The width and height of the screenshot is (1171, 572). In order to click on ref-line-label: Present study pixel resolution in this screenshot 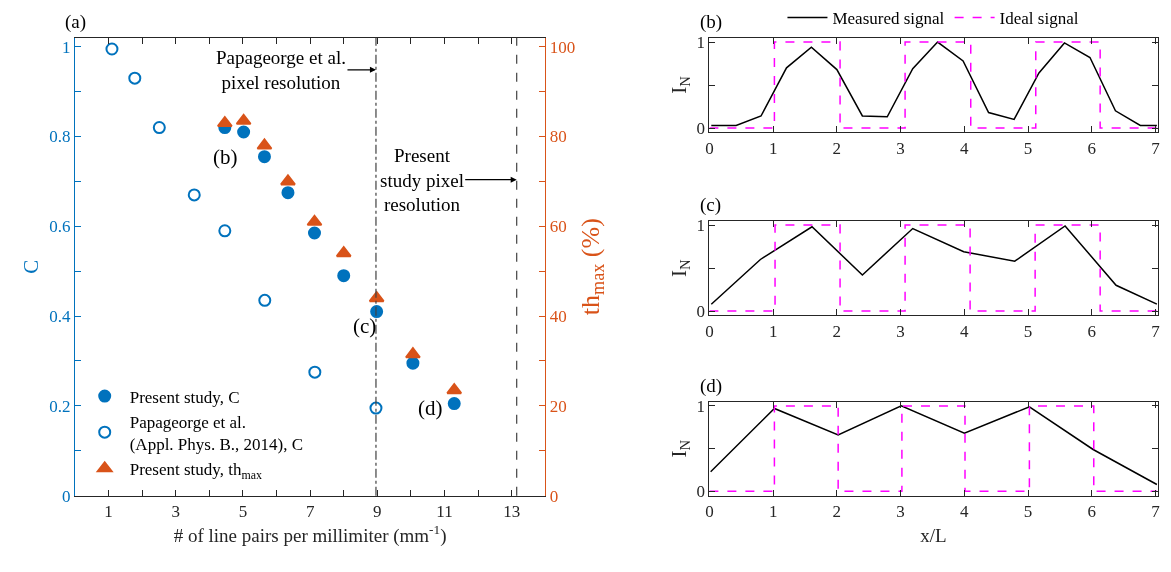, I will do `click(422, 180)`.